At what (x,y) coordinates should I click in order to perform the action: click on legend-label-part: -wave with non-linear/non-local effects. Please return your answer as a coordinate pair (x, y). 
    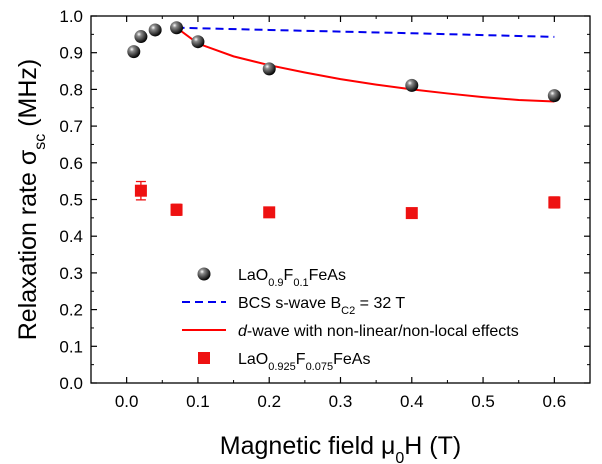
    Looking at the image, I should click on (383, 331).